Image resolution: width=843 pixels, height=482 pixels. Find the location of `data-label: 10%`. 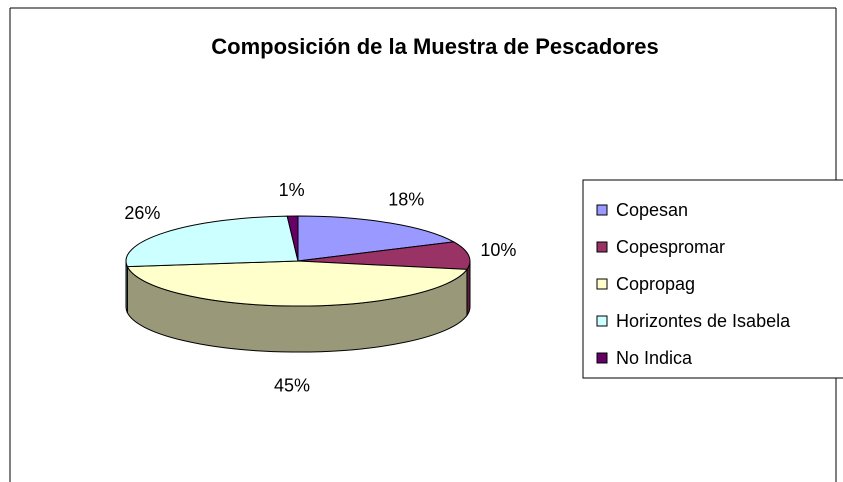

data-label: 10% is located at coordinates (498, 250).